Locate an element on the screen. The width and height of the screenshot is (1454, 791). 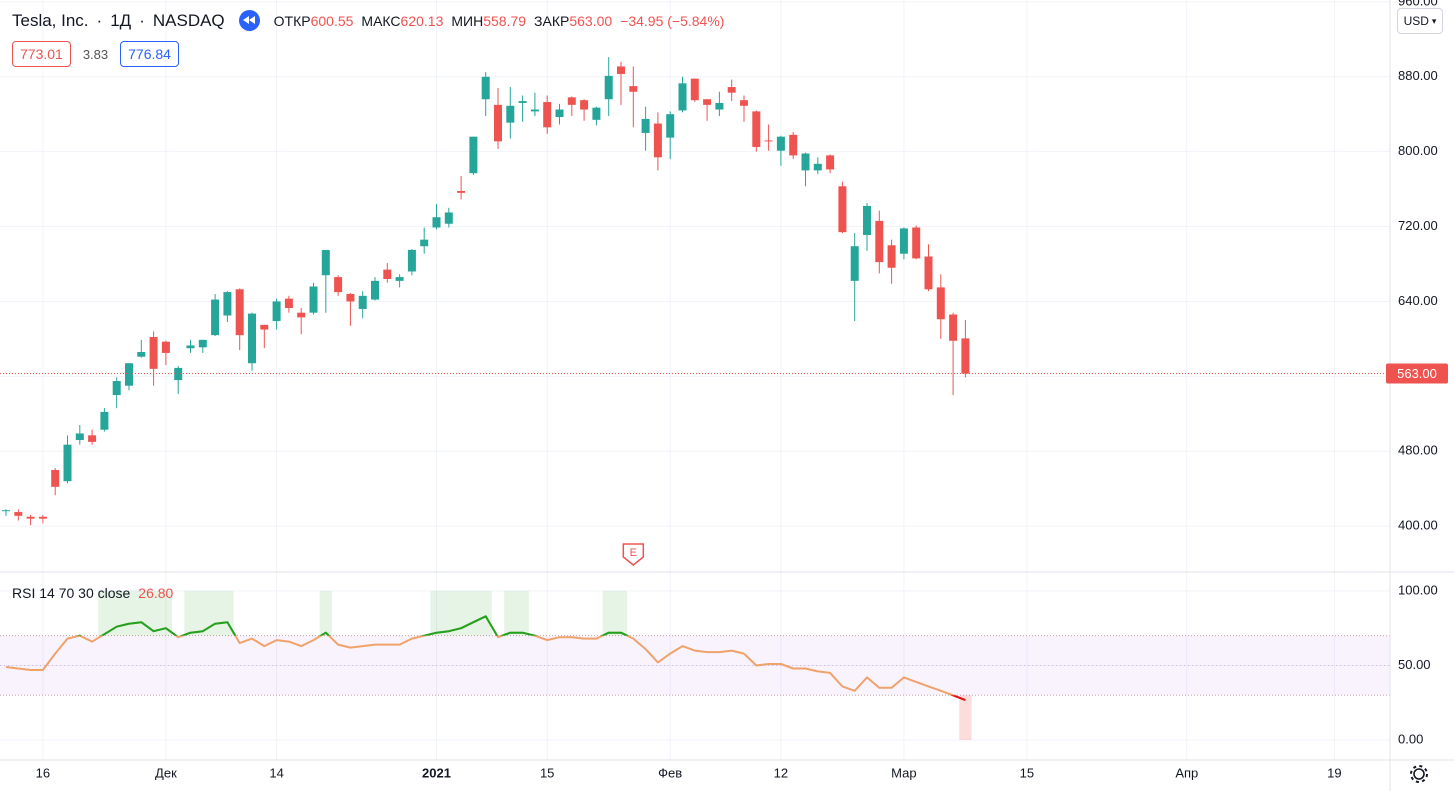
y-tick-label: 400.00 is located at coordinates (1418, 525).